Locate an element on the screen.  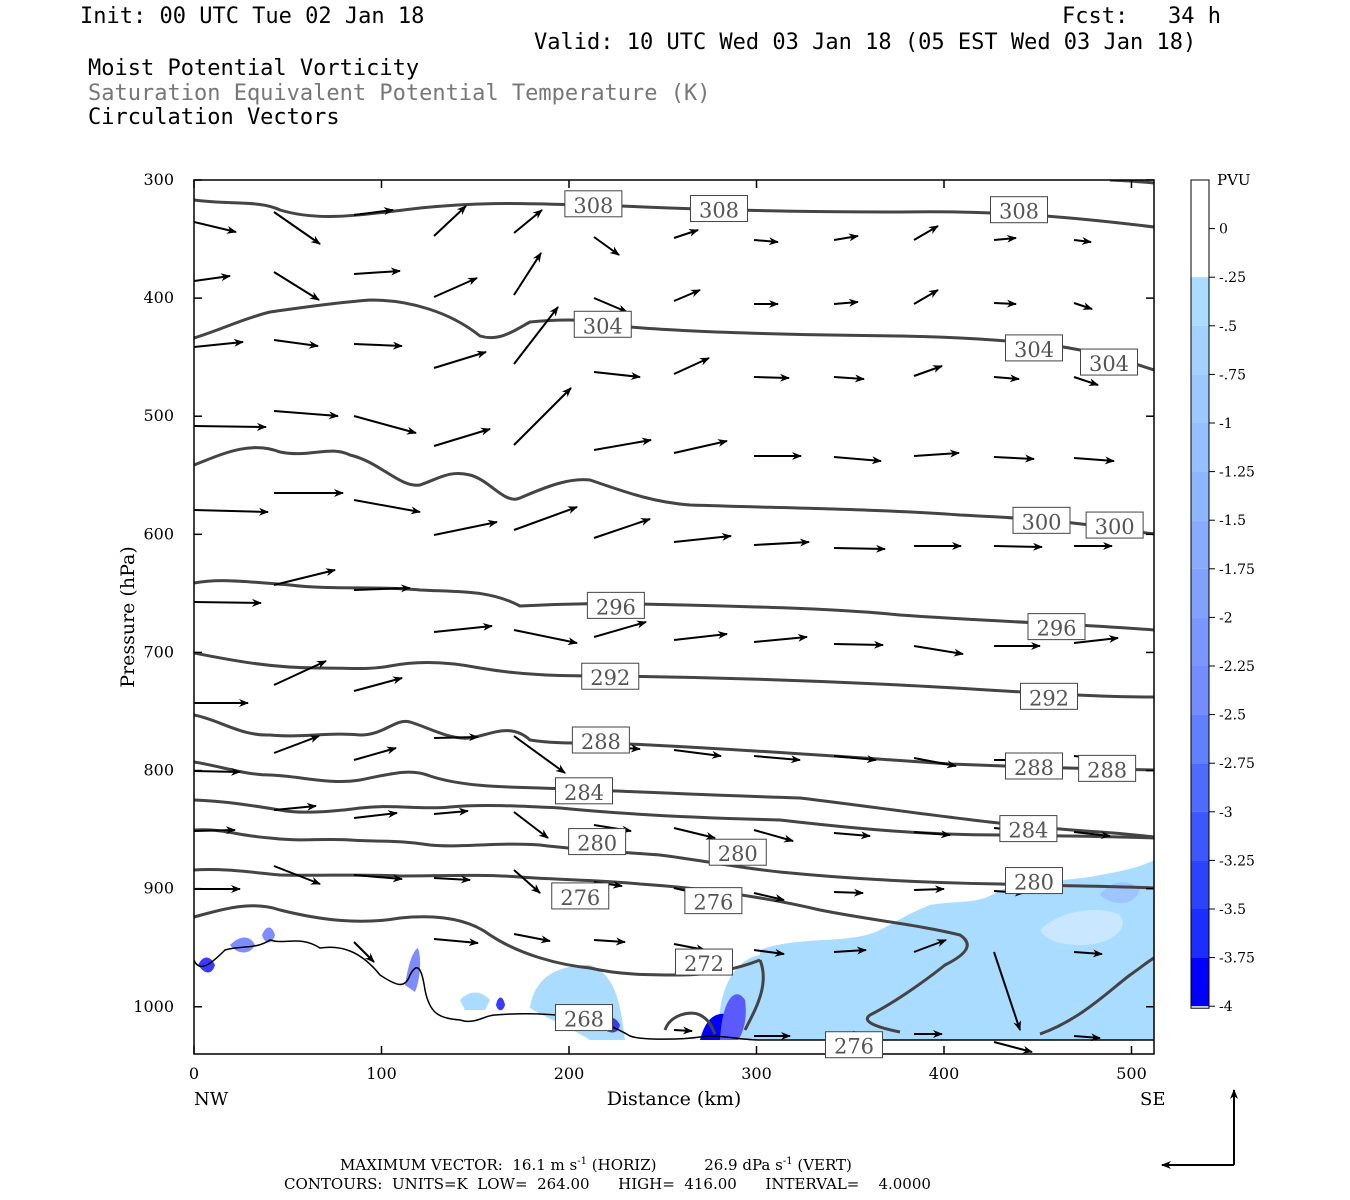
colorbar-label: -1.75 is located at coordinates (1237, 570).